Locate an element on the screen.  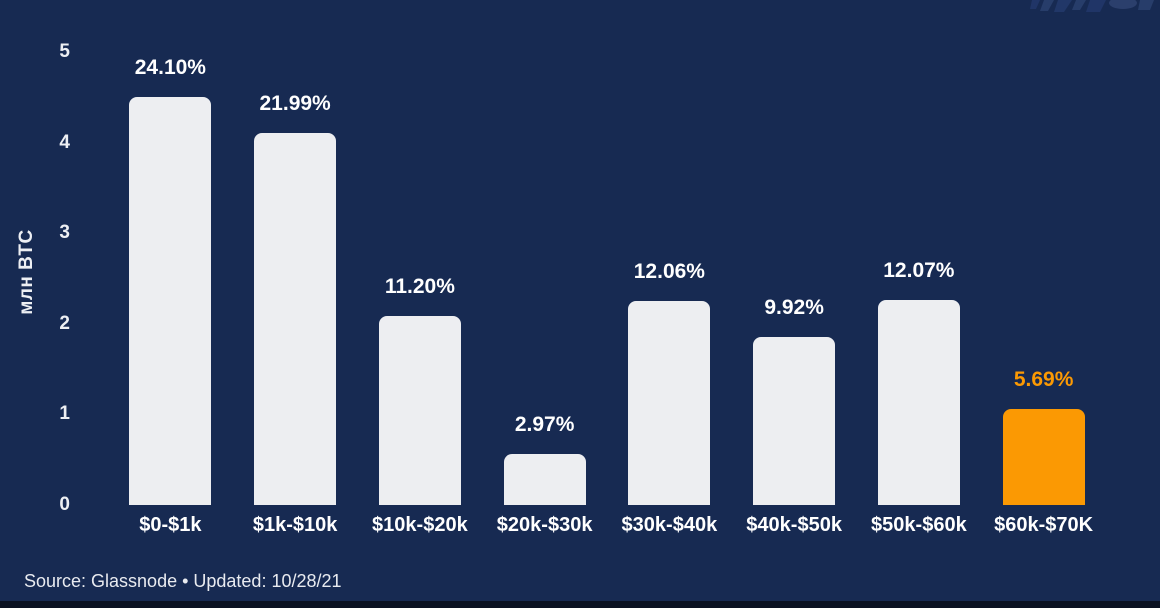
bar-value-label: 12.06% is located at coordinates (669, 271).